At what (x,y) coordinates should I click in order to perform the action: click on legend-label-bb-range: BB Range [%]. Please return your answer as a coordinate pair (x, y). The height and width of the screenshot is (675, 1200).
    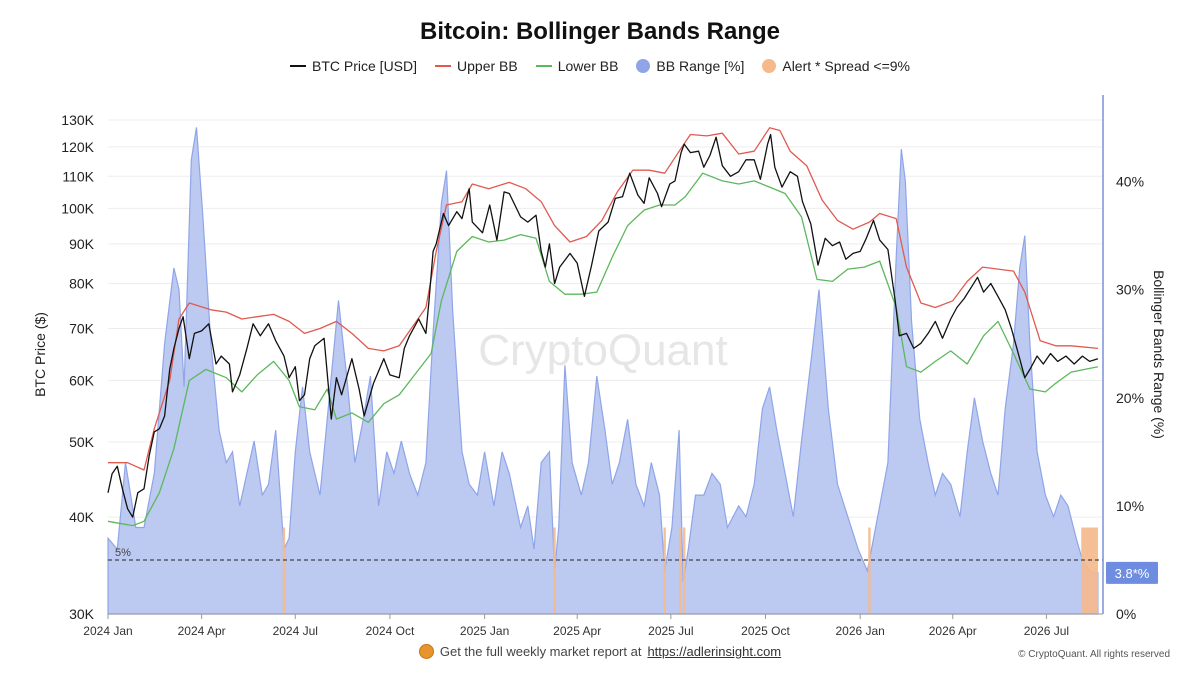
    Looking at the image, I should click on (700, 66).